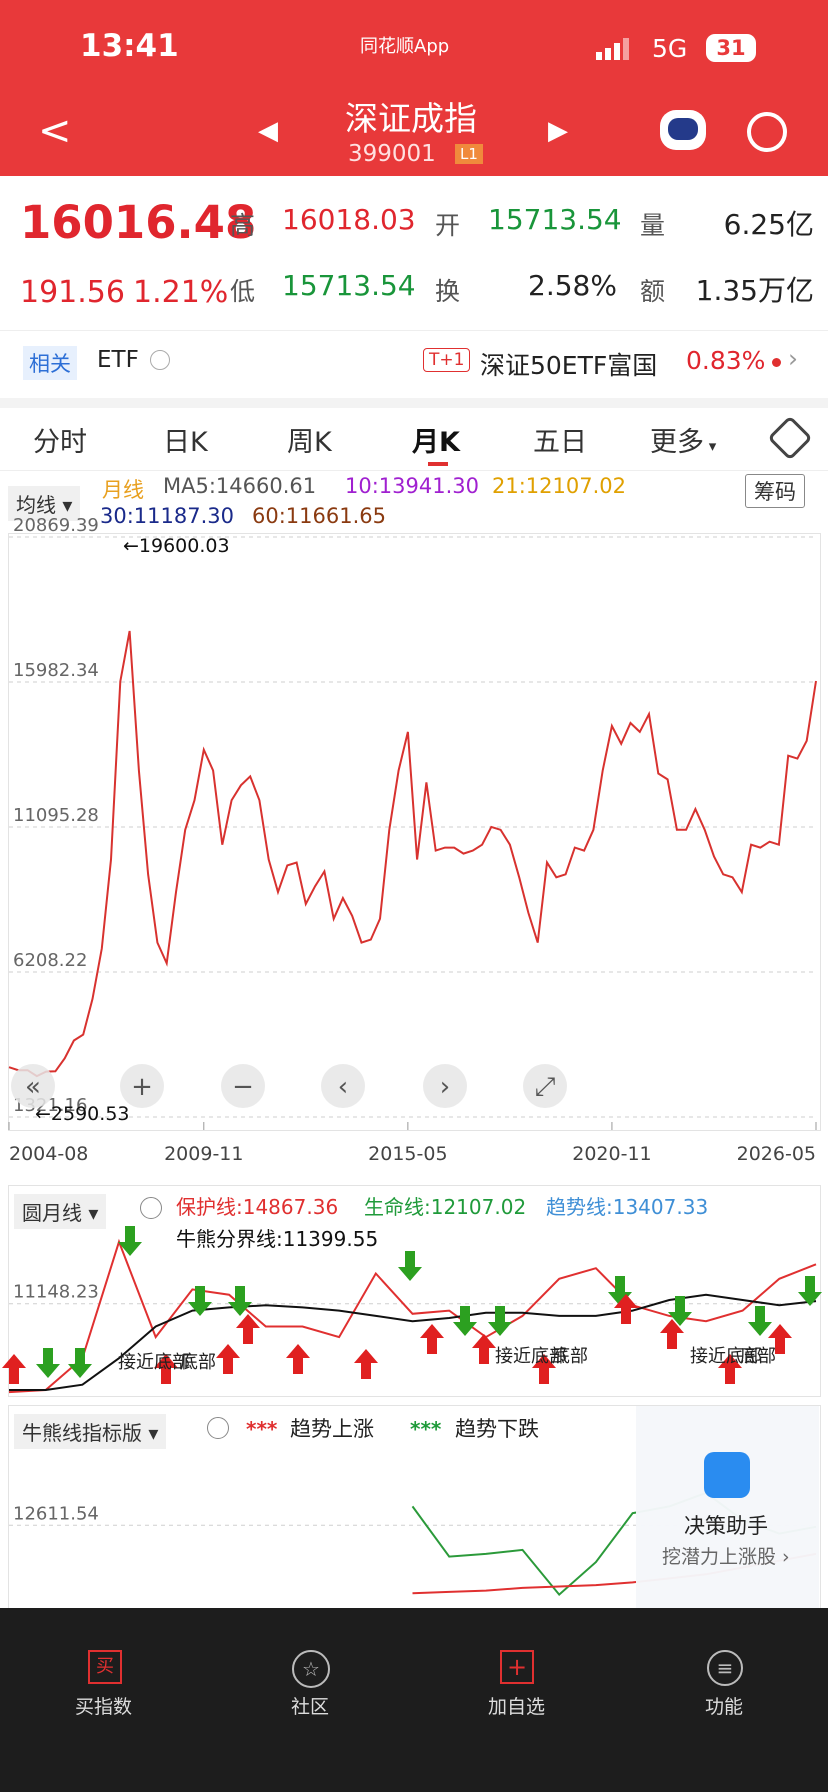 The image size is (828, 1792). I want to click on tab: 周K, so click(309, 442).